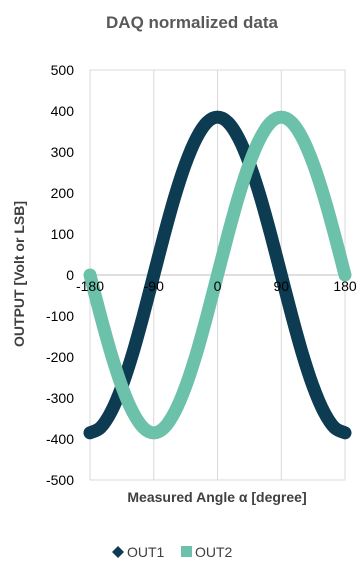 This screenshot has height=566, width=359. What do you see at coordinates (60, 480) in the screenshot?
I see `y-tick-label: -500` at bounding box center [60, 480].